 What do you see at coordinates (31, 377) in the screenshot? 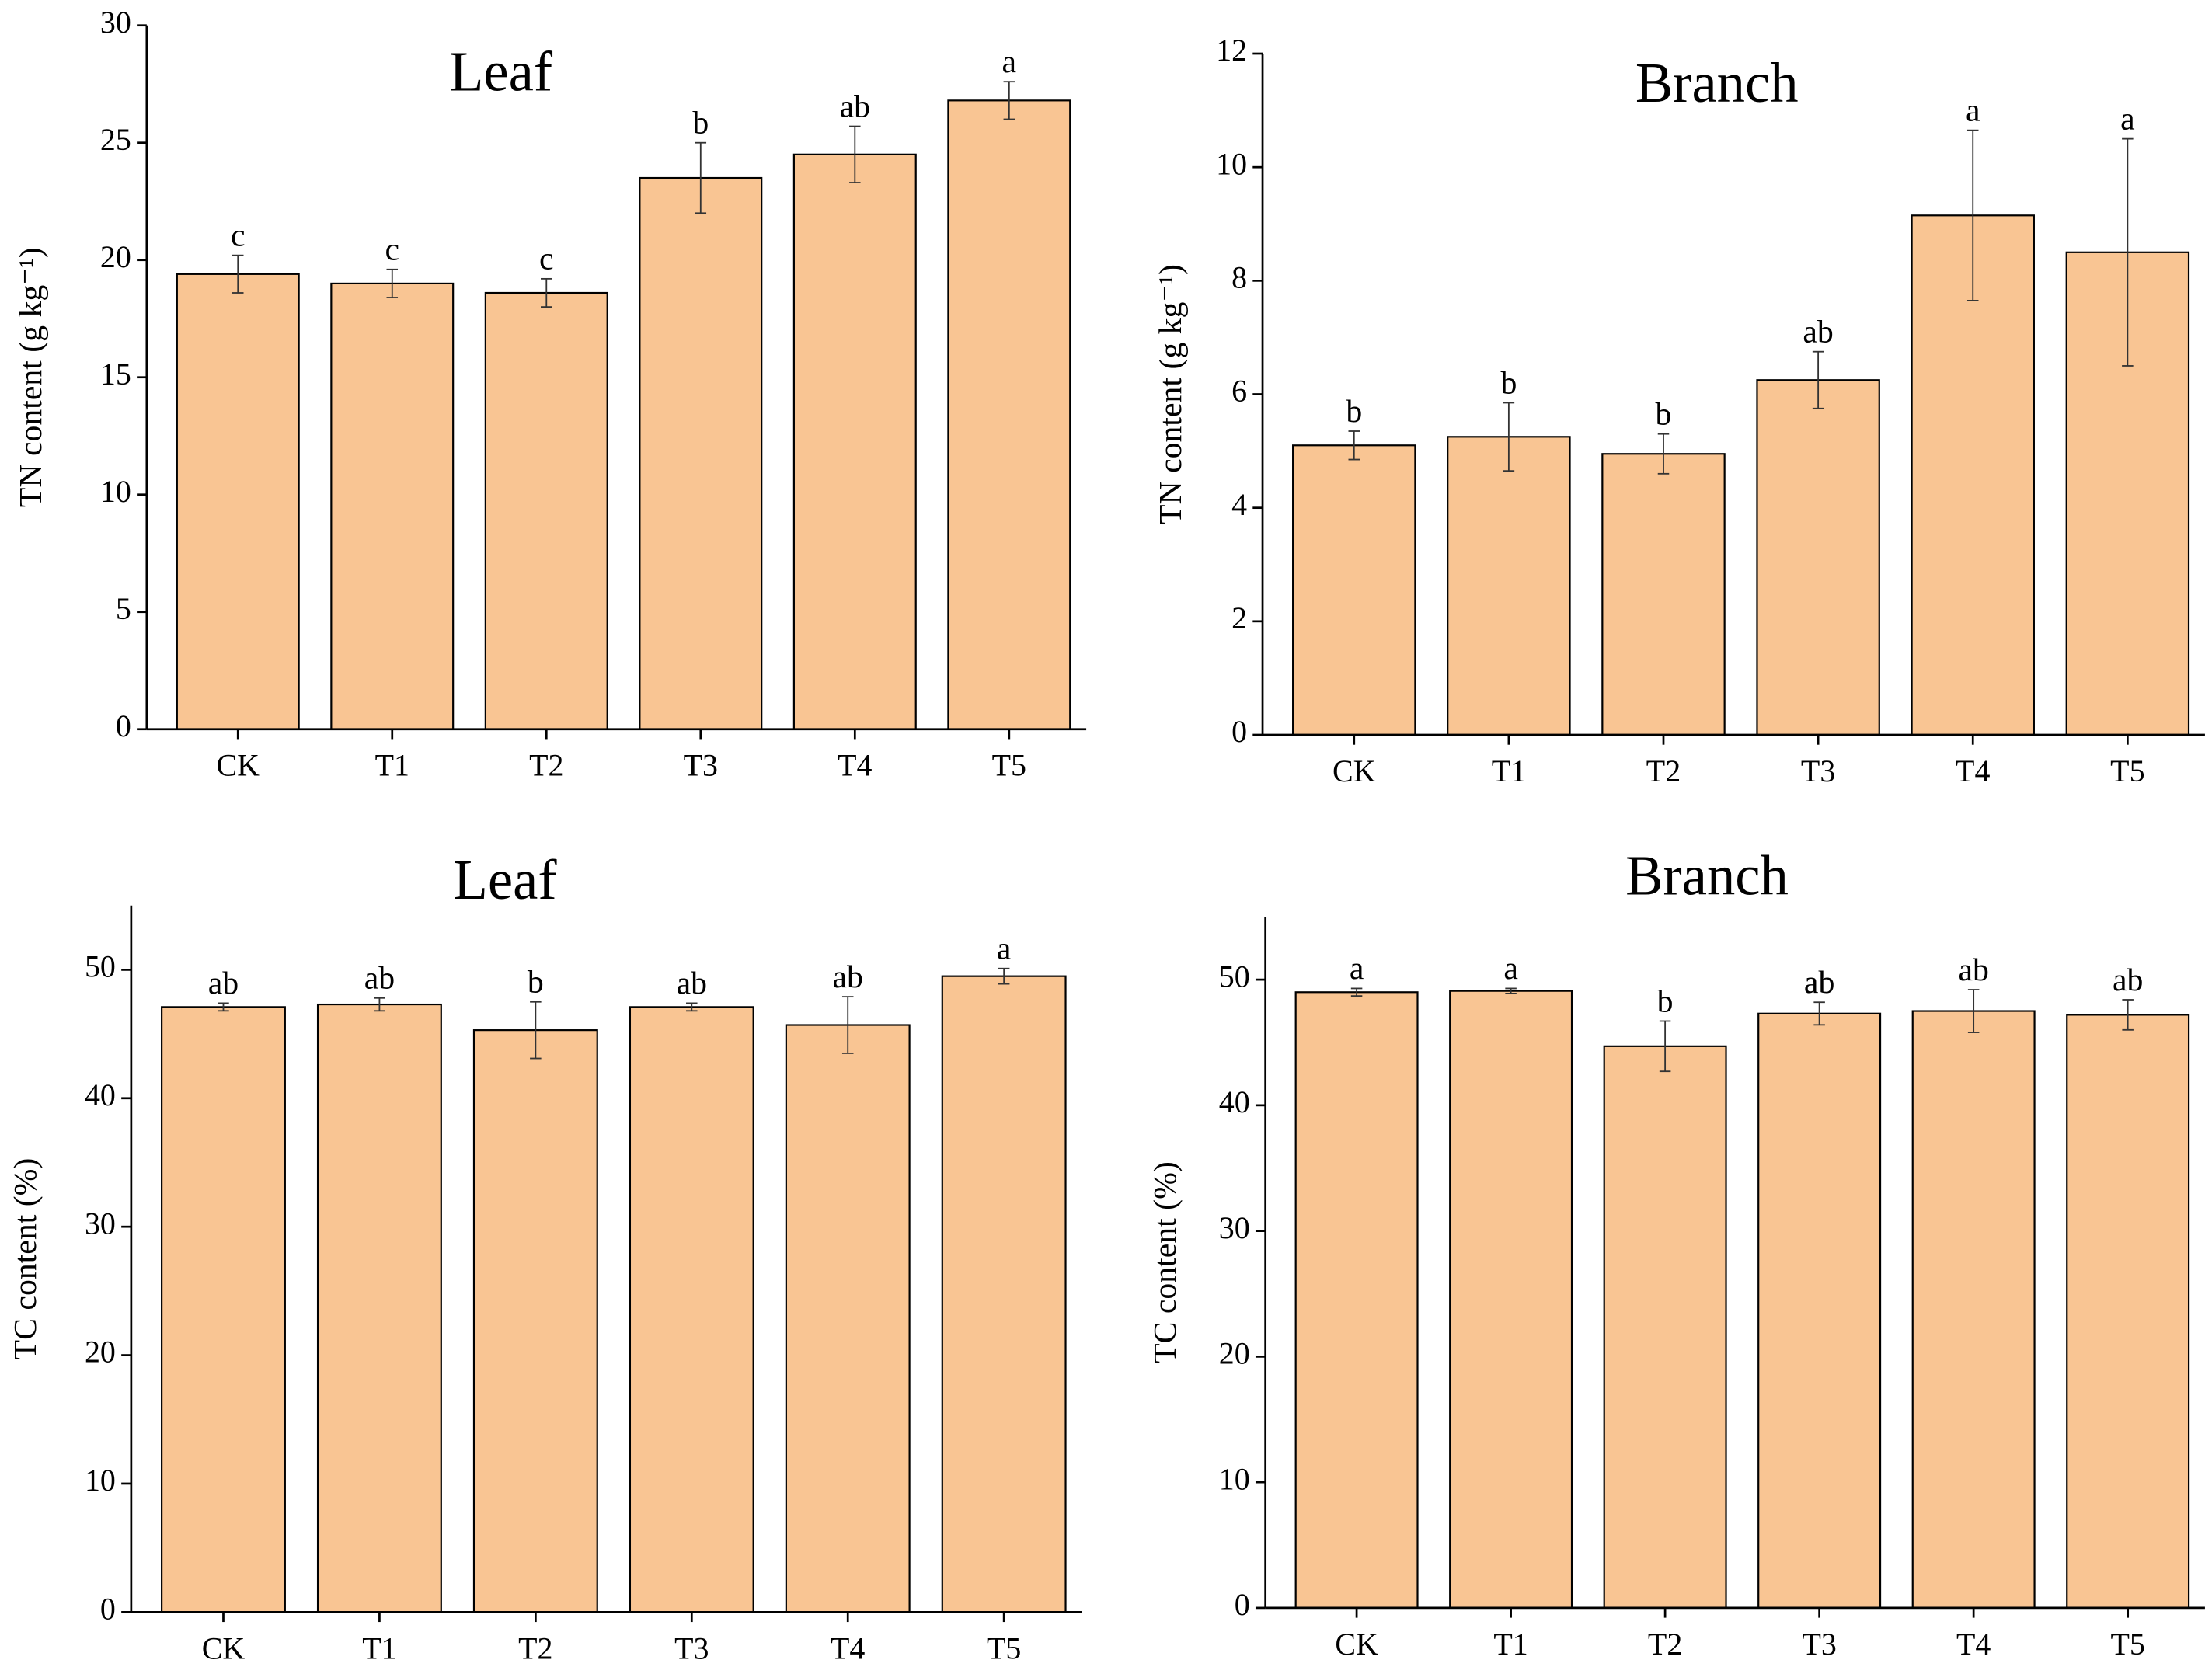
I see `y-axis-label: TN content (g kg⁻¹)` at bounding box center [31, 377].